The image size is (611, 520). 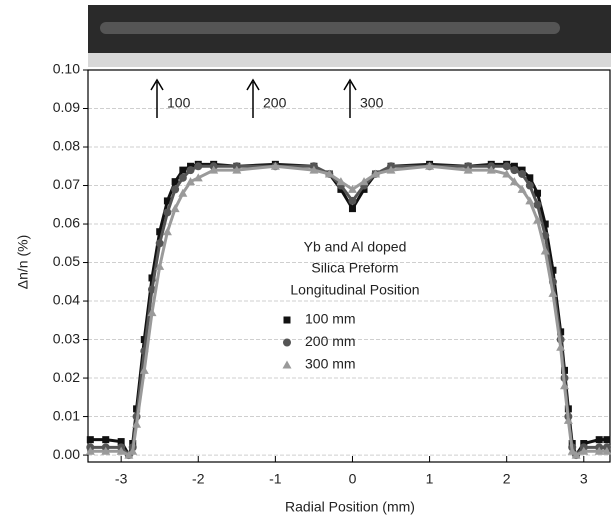 What do you see at coordinates (584, 479) in the screenshot?
I see `x-tick-label: 3` at bounding box center [584, 479].